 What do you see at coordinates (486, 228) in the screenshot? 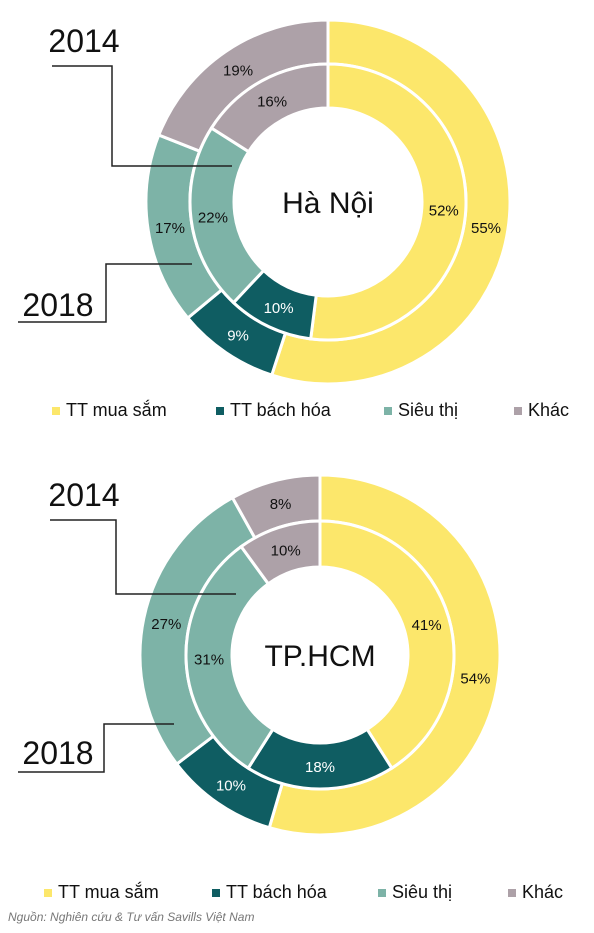
I see `slice-label: 55%` at bounding box center [486, 228].